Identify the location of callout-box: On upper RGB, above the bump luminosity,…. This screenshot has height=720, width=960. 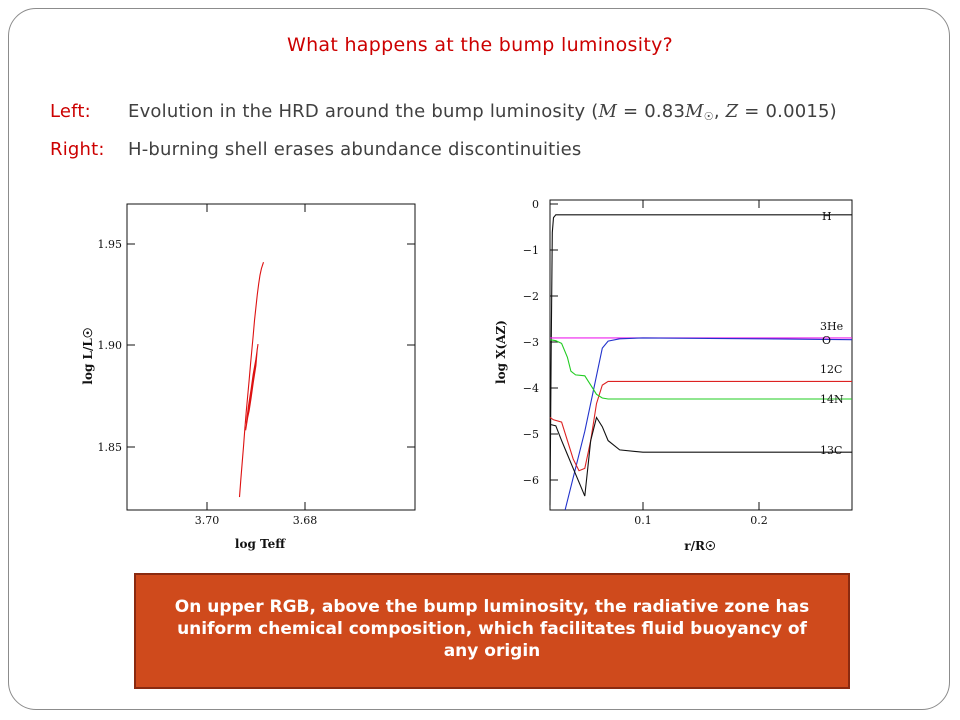
(492, 631).